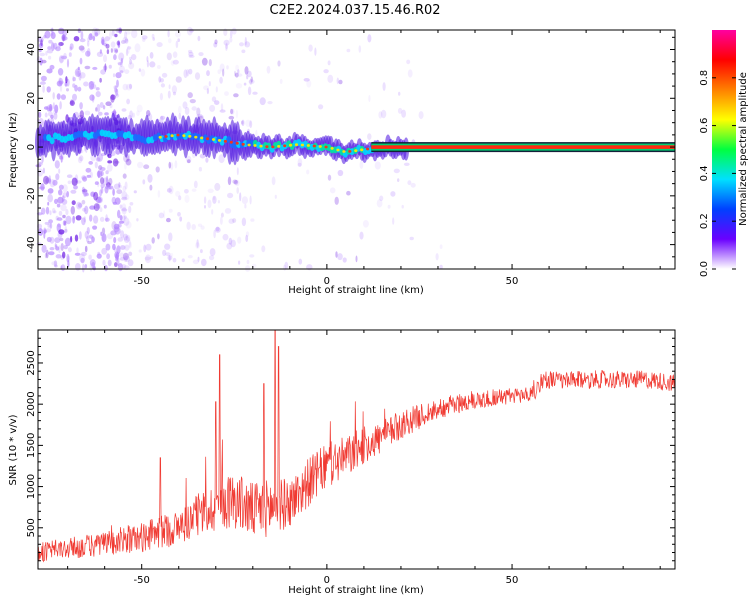 The image size is (750, 600). What do you see at coordinates (512, 281) in the screenshot?
I see `spectrogram-x-tick-label: 50` at bounding box center [512, 281].